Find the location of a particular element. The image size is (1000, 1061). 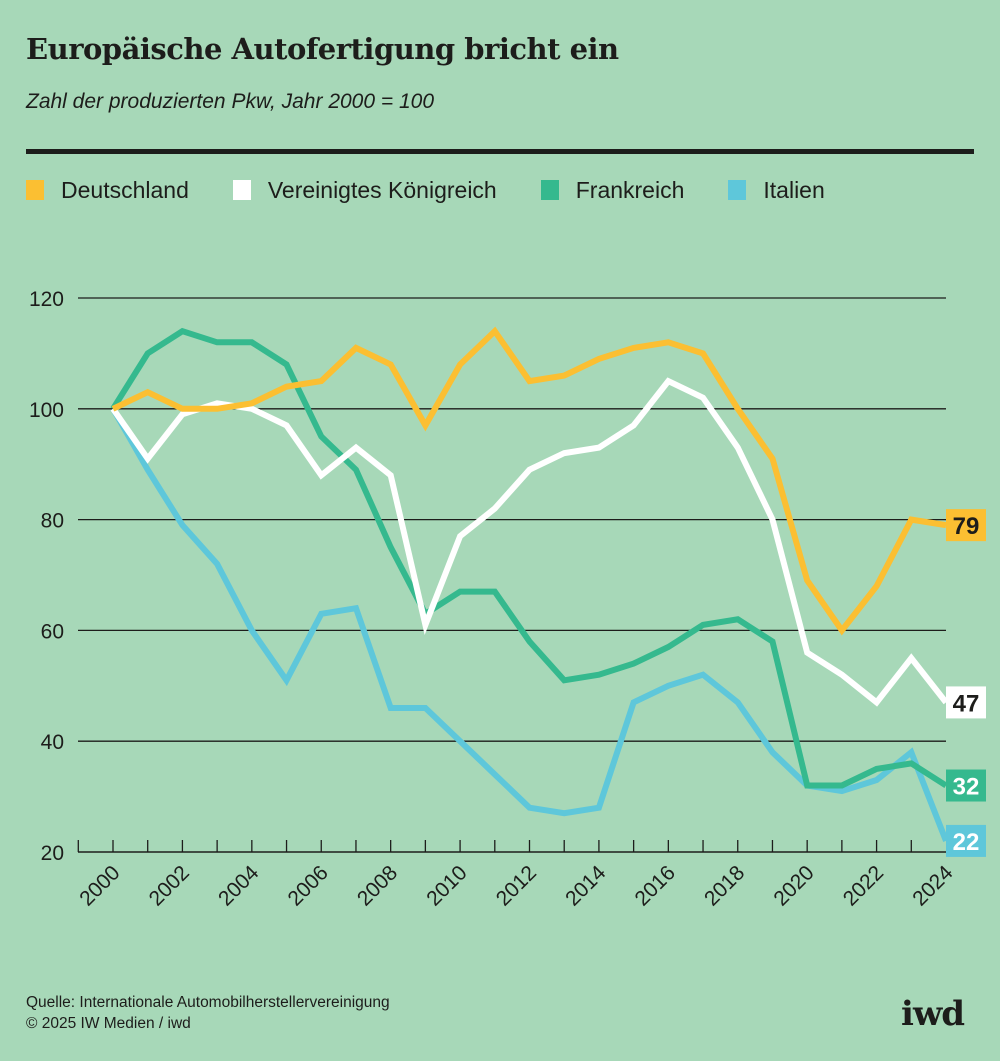

legend-label: Frankreich is located at coordinates (630, 189).